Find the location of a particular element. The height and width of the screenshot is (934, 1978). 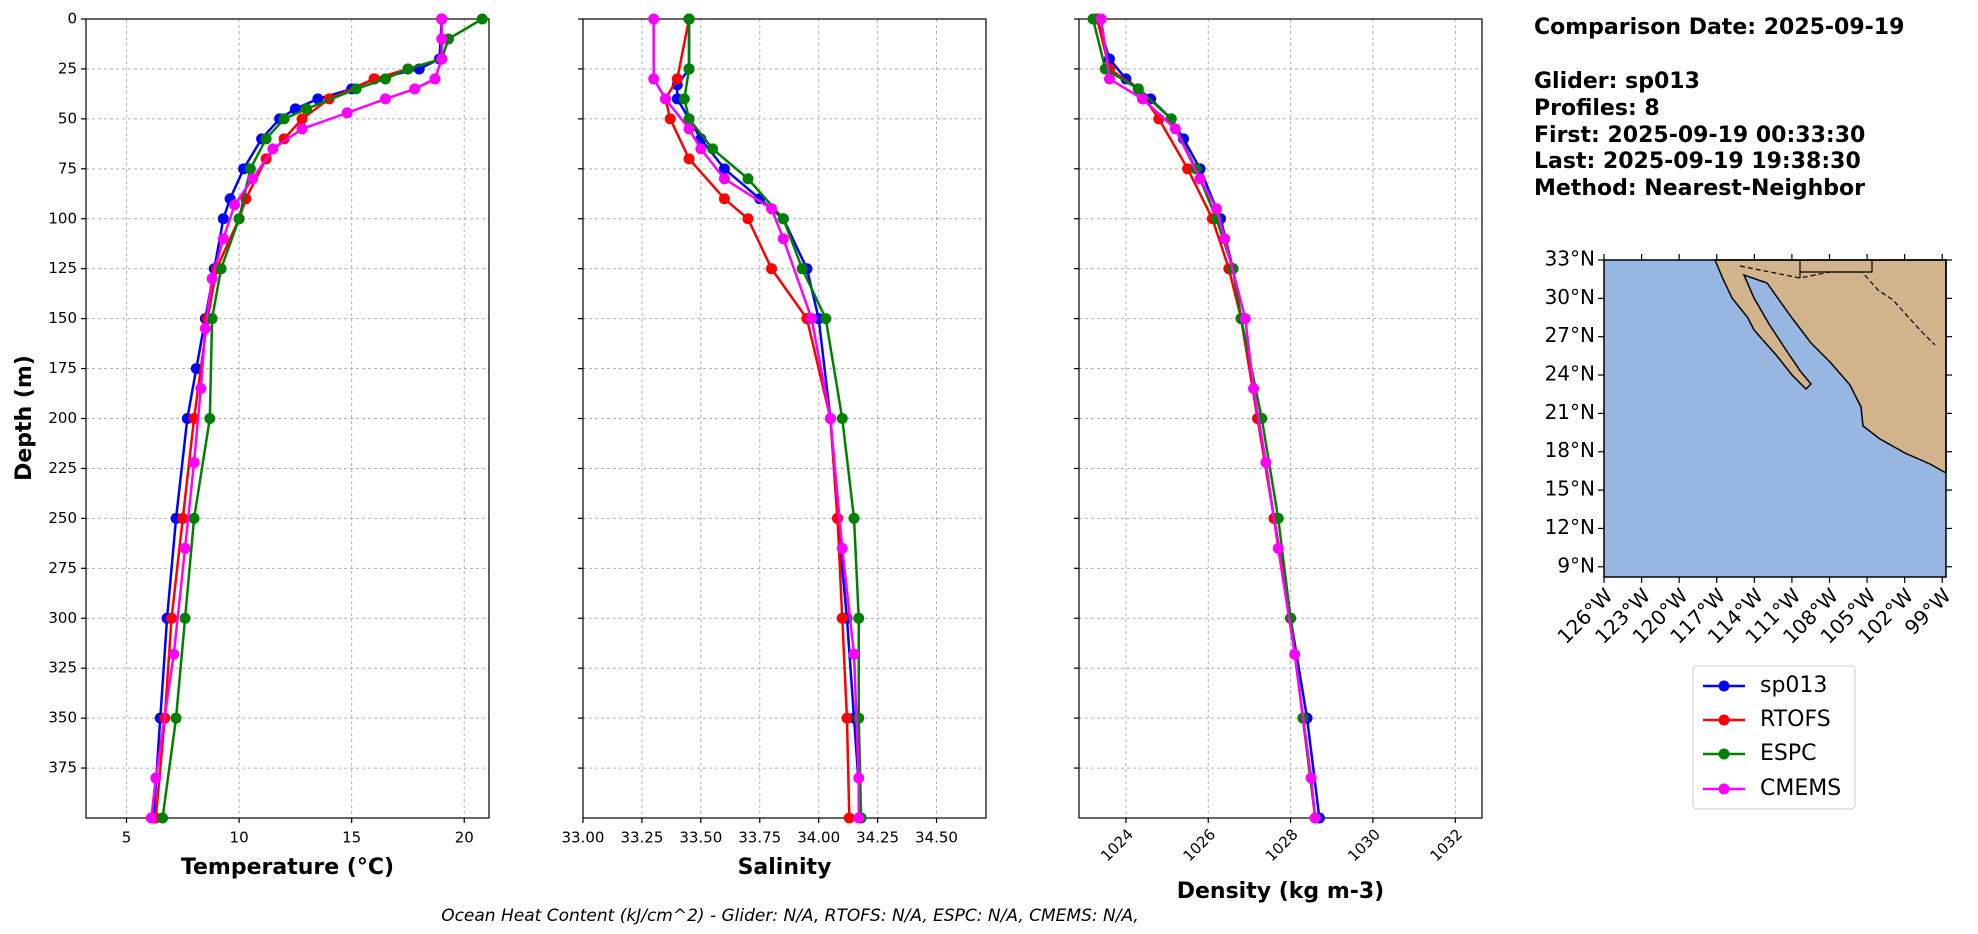

x-tick-label: 10 is located at coordinates (239, 838).